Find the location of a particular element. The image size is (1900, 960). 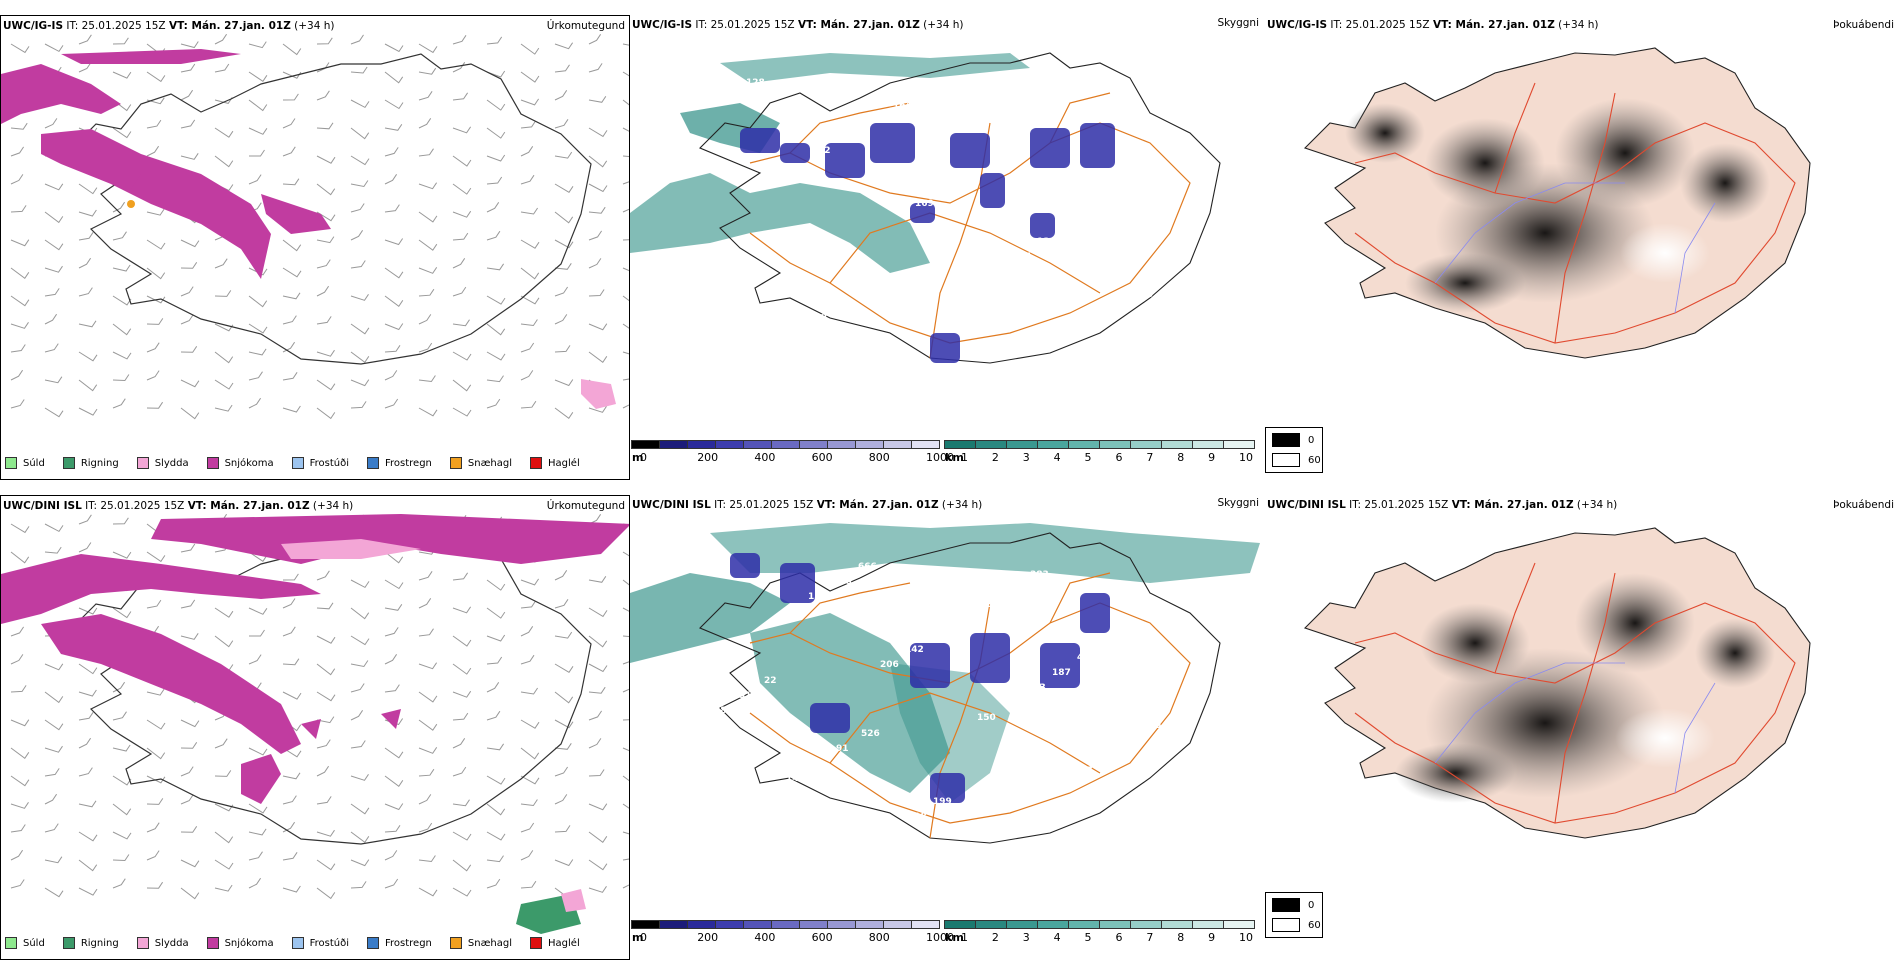

fog-key-swatch is located at coordinates (1286, 460).